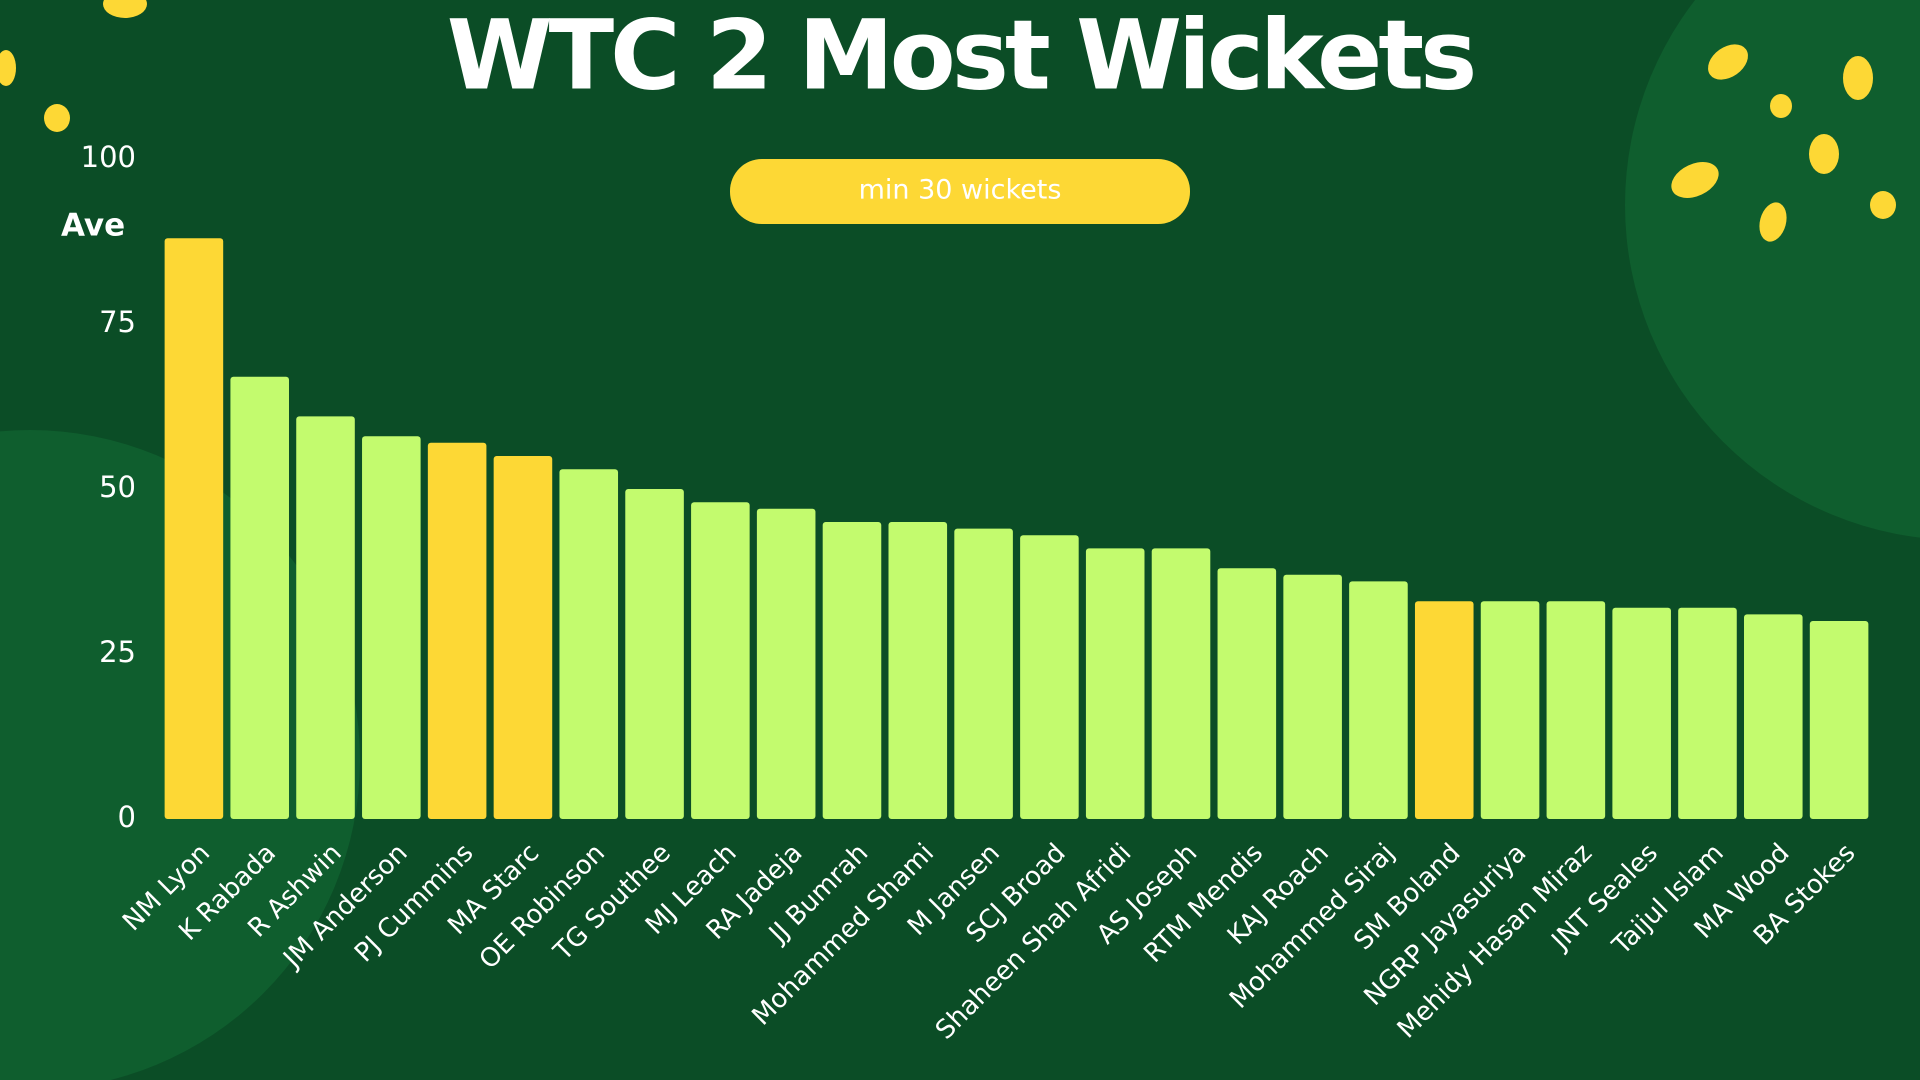 The image size is (1920, 1080). What do you see at coordinates (127, 817) in the screenshot?
I see `y-tick-label: 0` at bounding box center [127, 817].